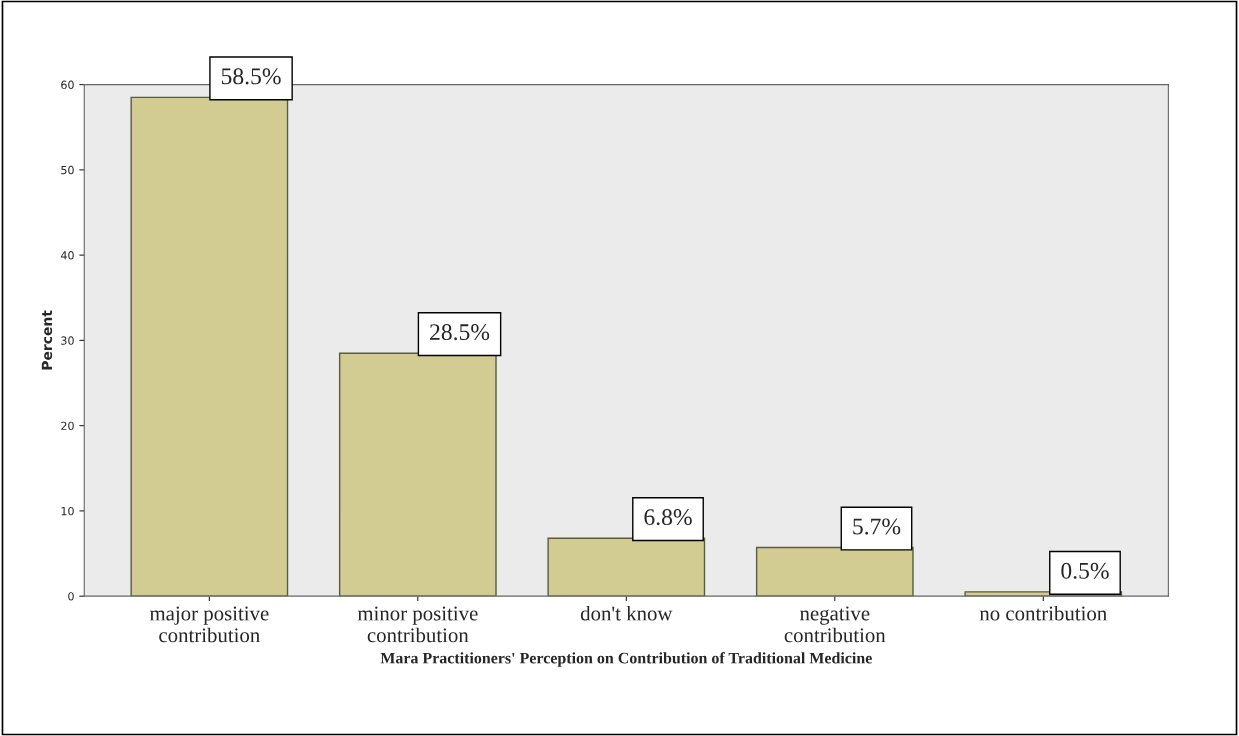 This screenshot has width=1239, height=736. I want to click on data-label: 58.5%, so click(251, 76).